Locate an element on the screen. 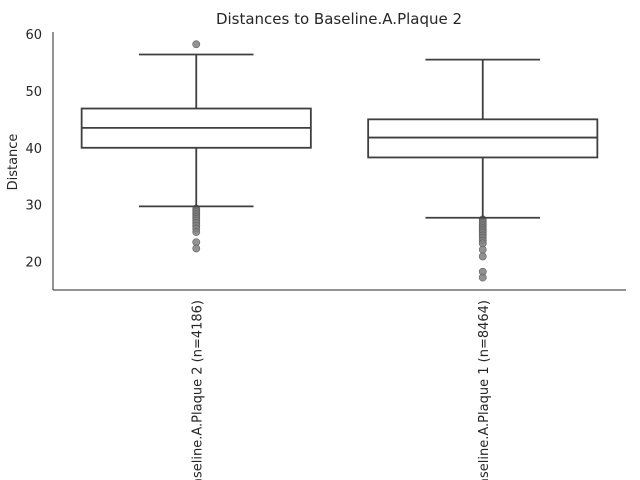 This screenshot has width=640, height=480. y-axis-label: Distance is located at coordinates (13, 162).